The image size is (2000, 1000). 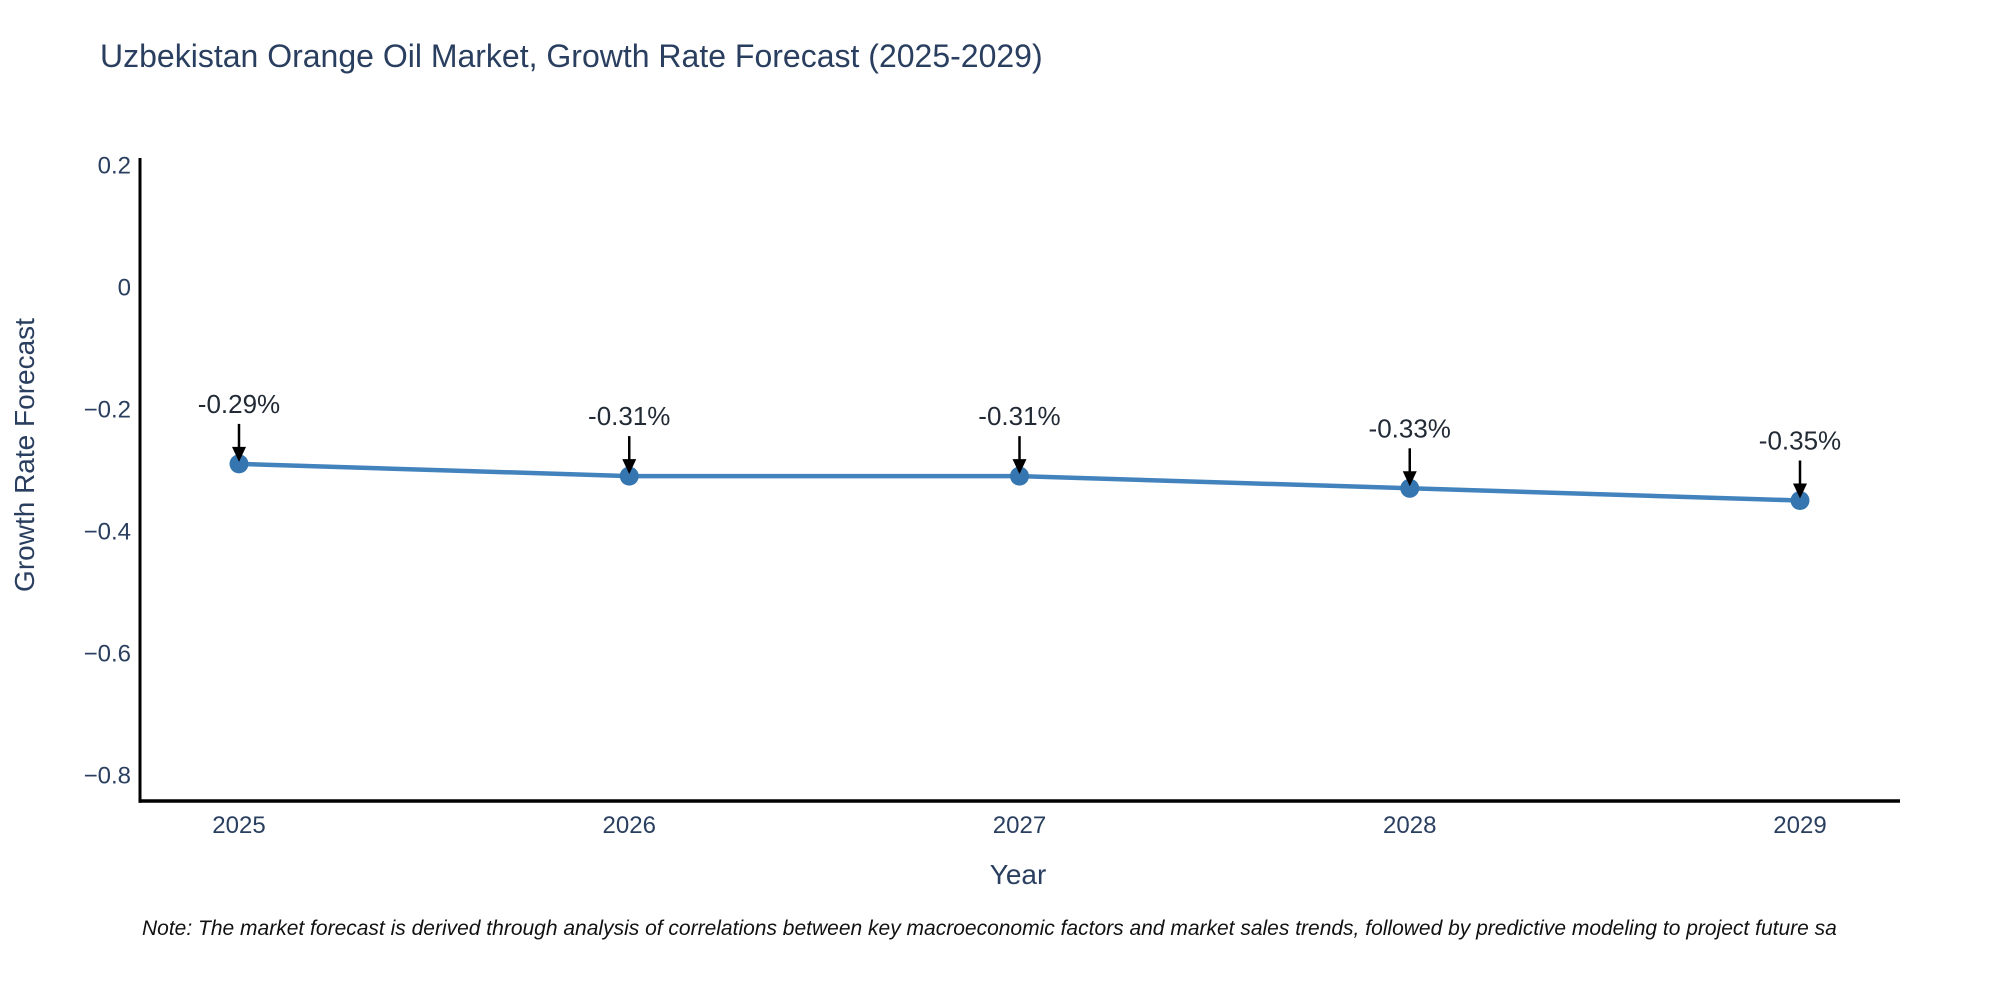 I want to click on x-tick-label: 2025, so click(x=238, y=825).